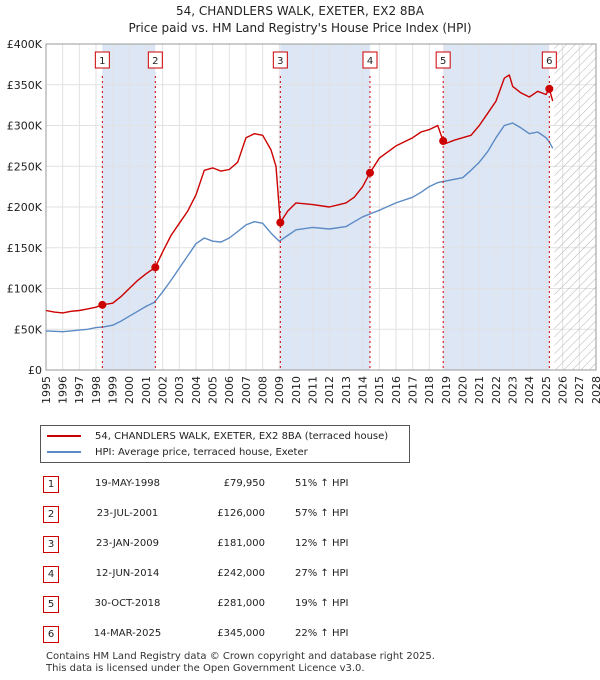 The height and width of the screenshot is (680, 600). I want to click on sale-price: £345,000, so click(241, 633).